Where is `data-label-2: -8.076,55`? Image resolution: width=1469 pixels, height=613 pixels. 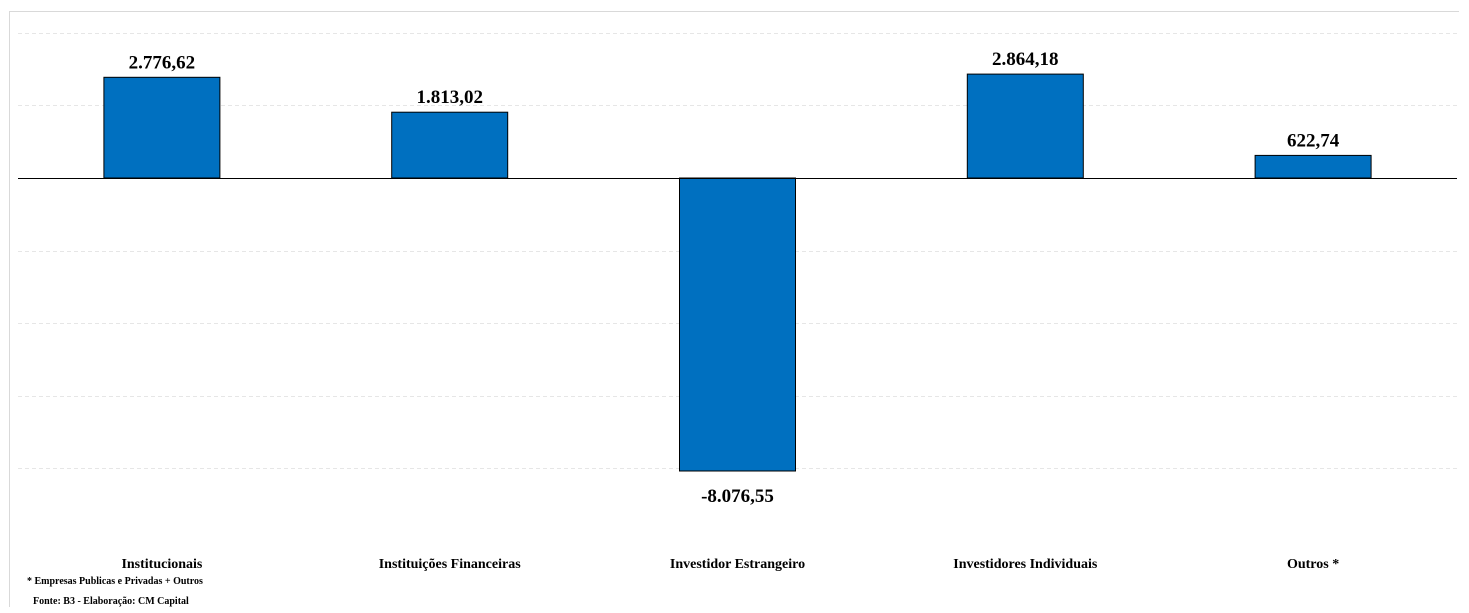
data-label-2: -8.076,55 is located at coordinates (737, 496).